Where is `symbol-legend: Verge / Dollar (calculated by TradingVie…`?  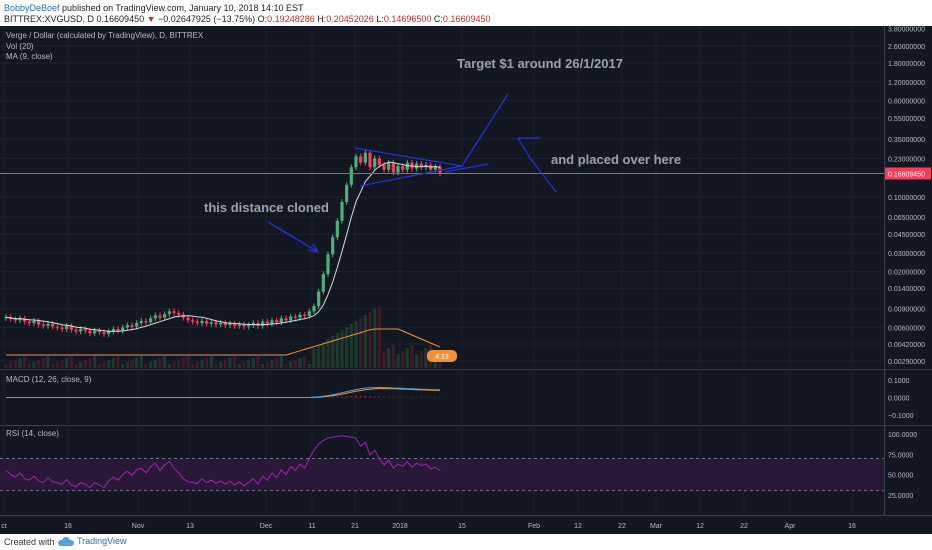 symbol-legend: Verge / Dollar (calculated by TradingVie… is located at coordinates (105, 35).